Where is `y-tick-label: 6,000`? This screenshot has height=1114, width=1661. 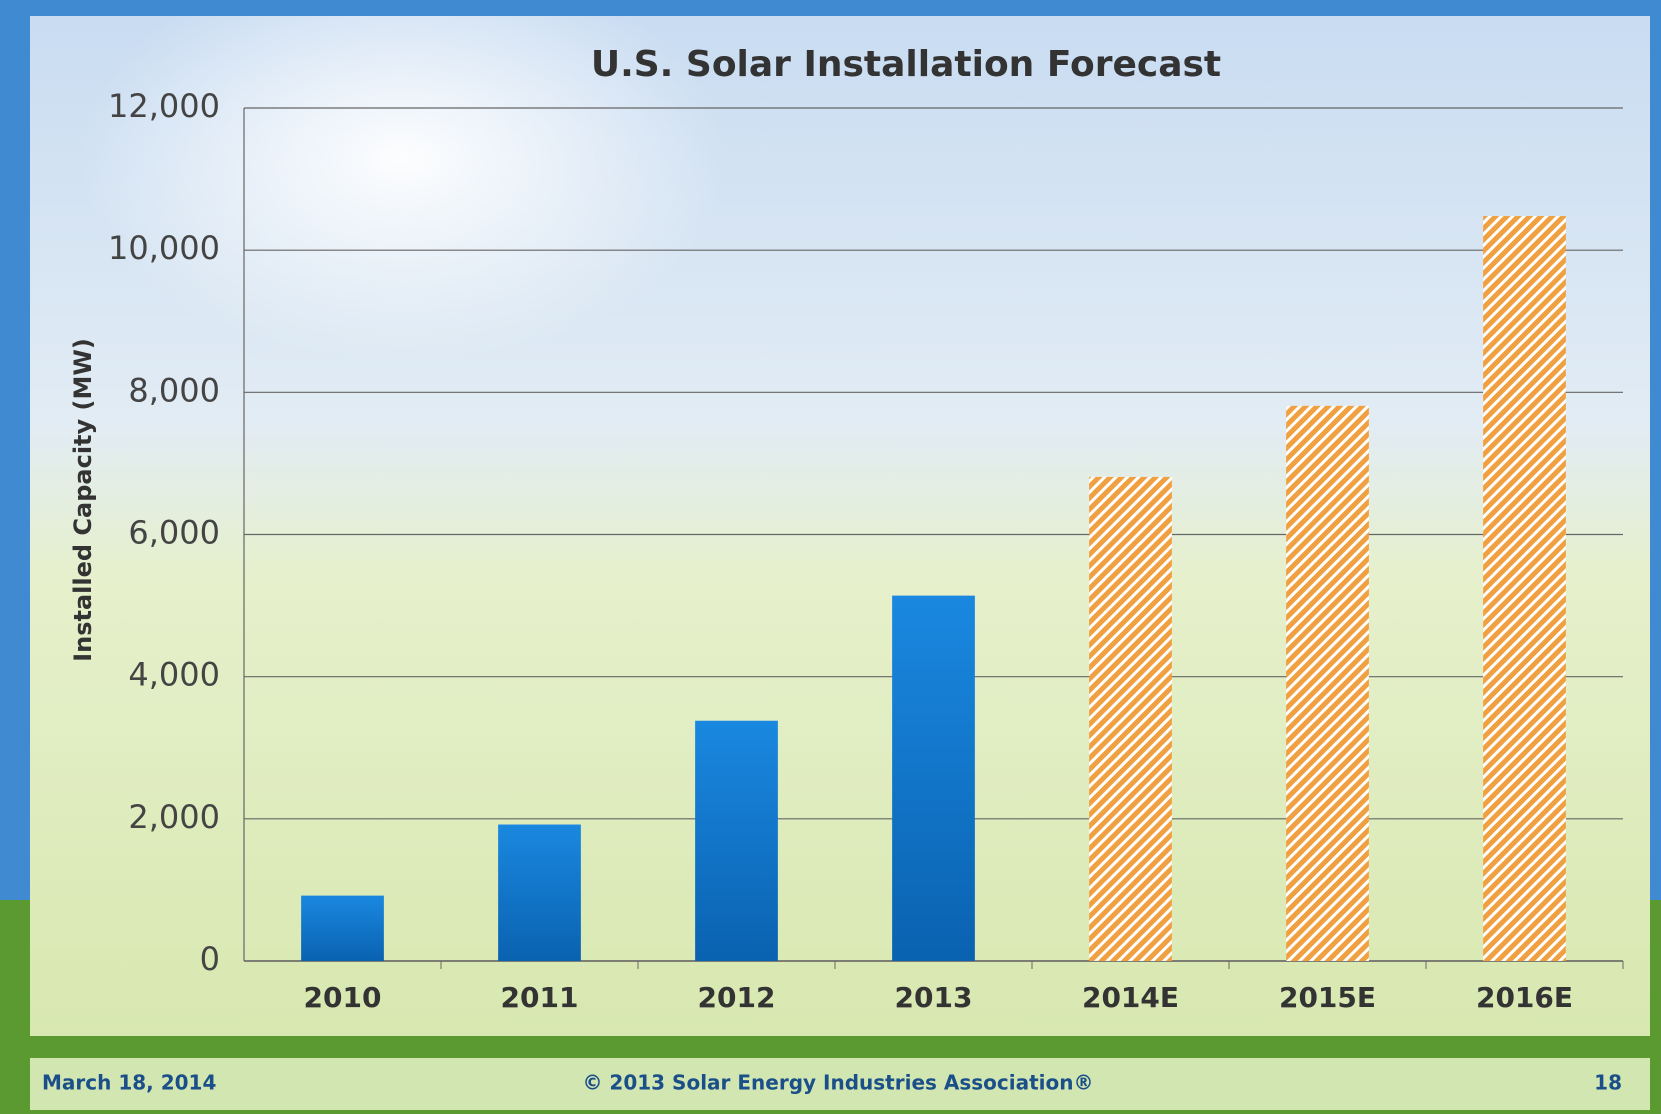 y-tick-label: 6,000 is located at coordinates (174, 533).